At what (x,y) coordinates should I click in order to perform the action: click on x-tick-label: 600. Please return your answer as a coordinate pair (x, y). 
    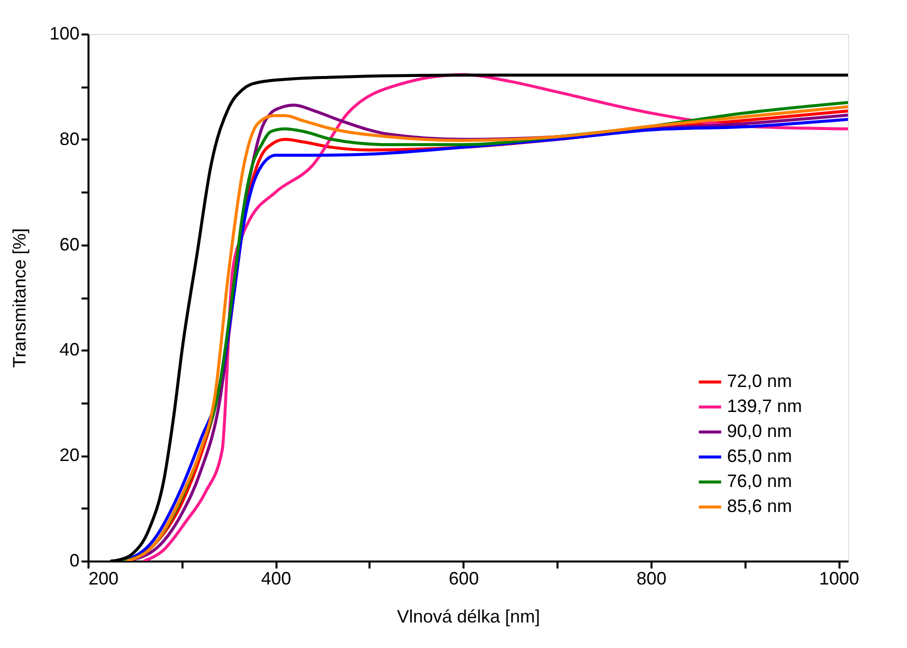
    Looking at the image, I should click on (463, 578).